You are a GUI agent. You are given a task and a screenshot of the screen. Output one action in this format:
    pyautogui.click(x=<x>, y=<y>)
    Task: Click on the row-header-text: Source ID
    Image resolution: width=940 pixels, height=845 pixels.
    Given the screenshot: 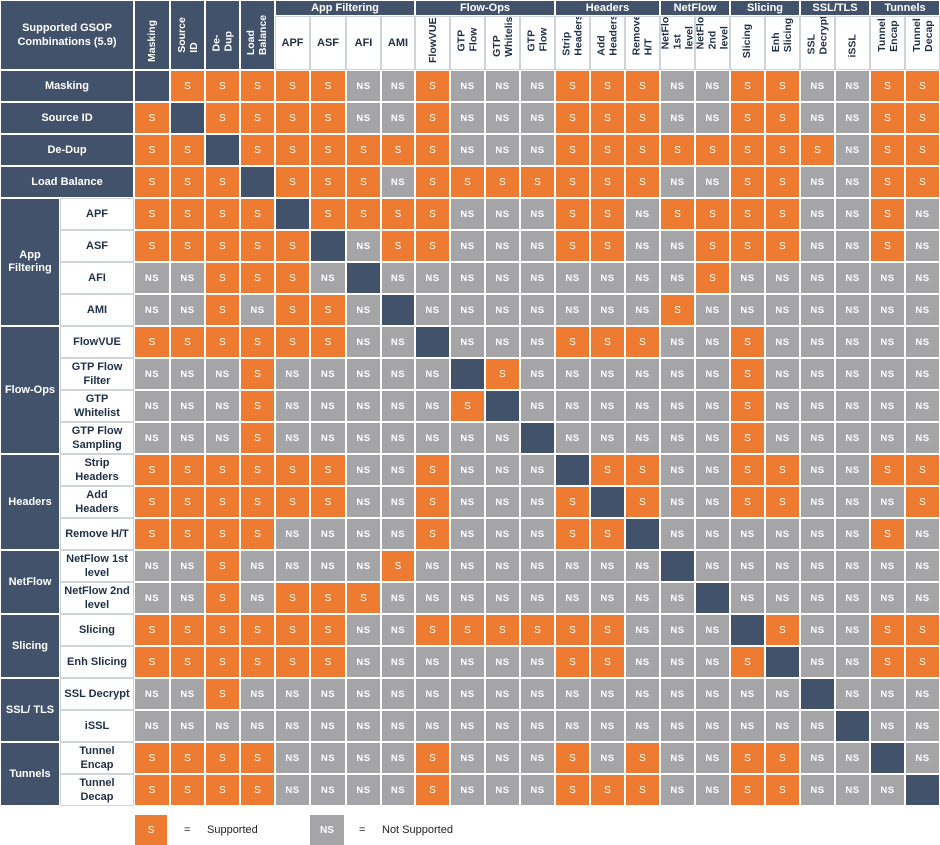 What is the action you would take?
    pyautogui.click(x=67, y=118)
    